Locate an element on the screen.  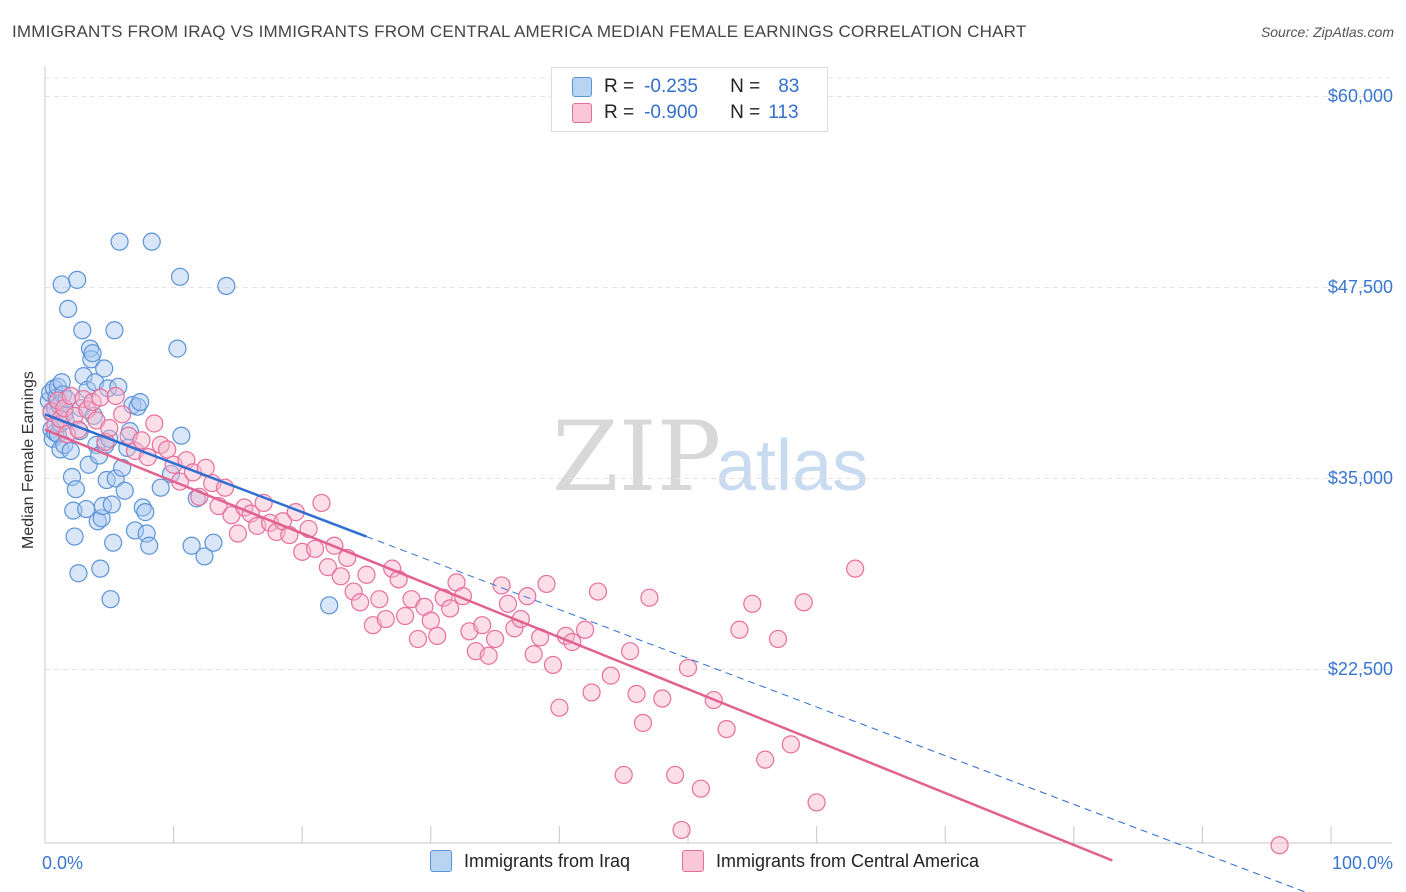
legend-swatch-central-america is located at coordinates (582, 113).